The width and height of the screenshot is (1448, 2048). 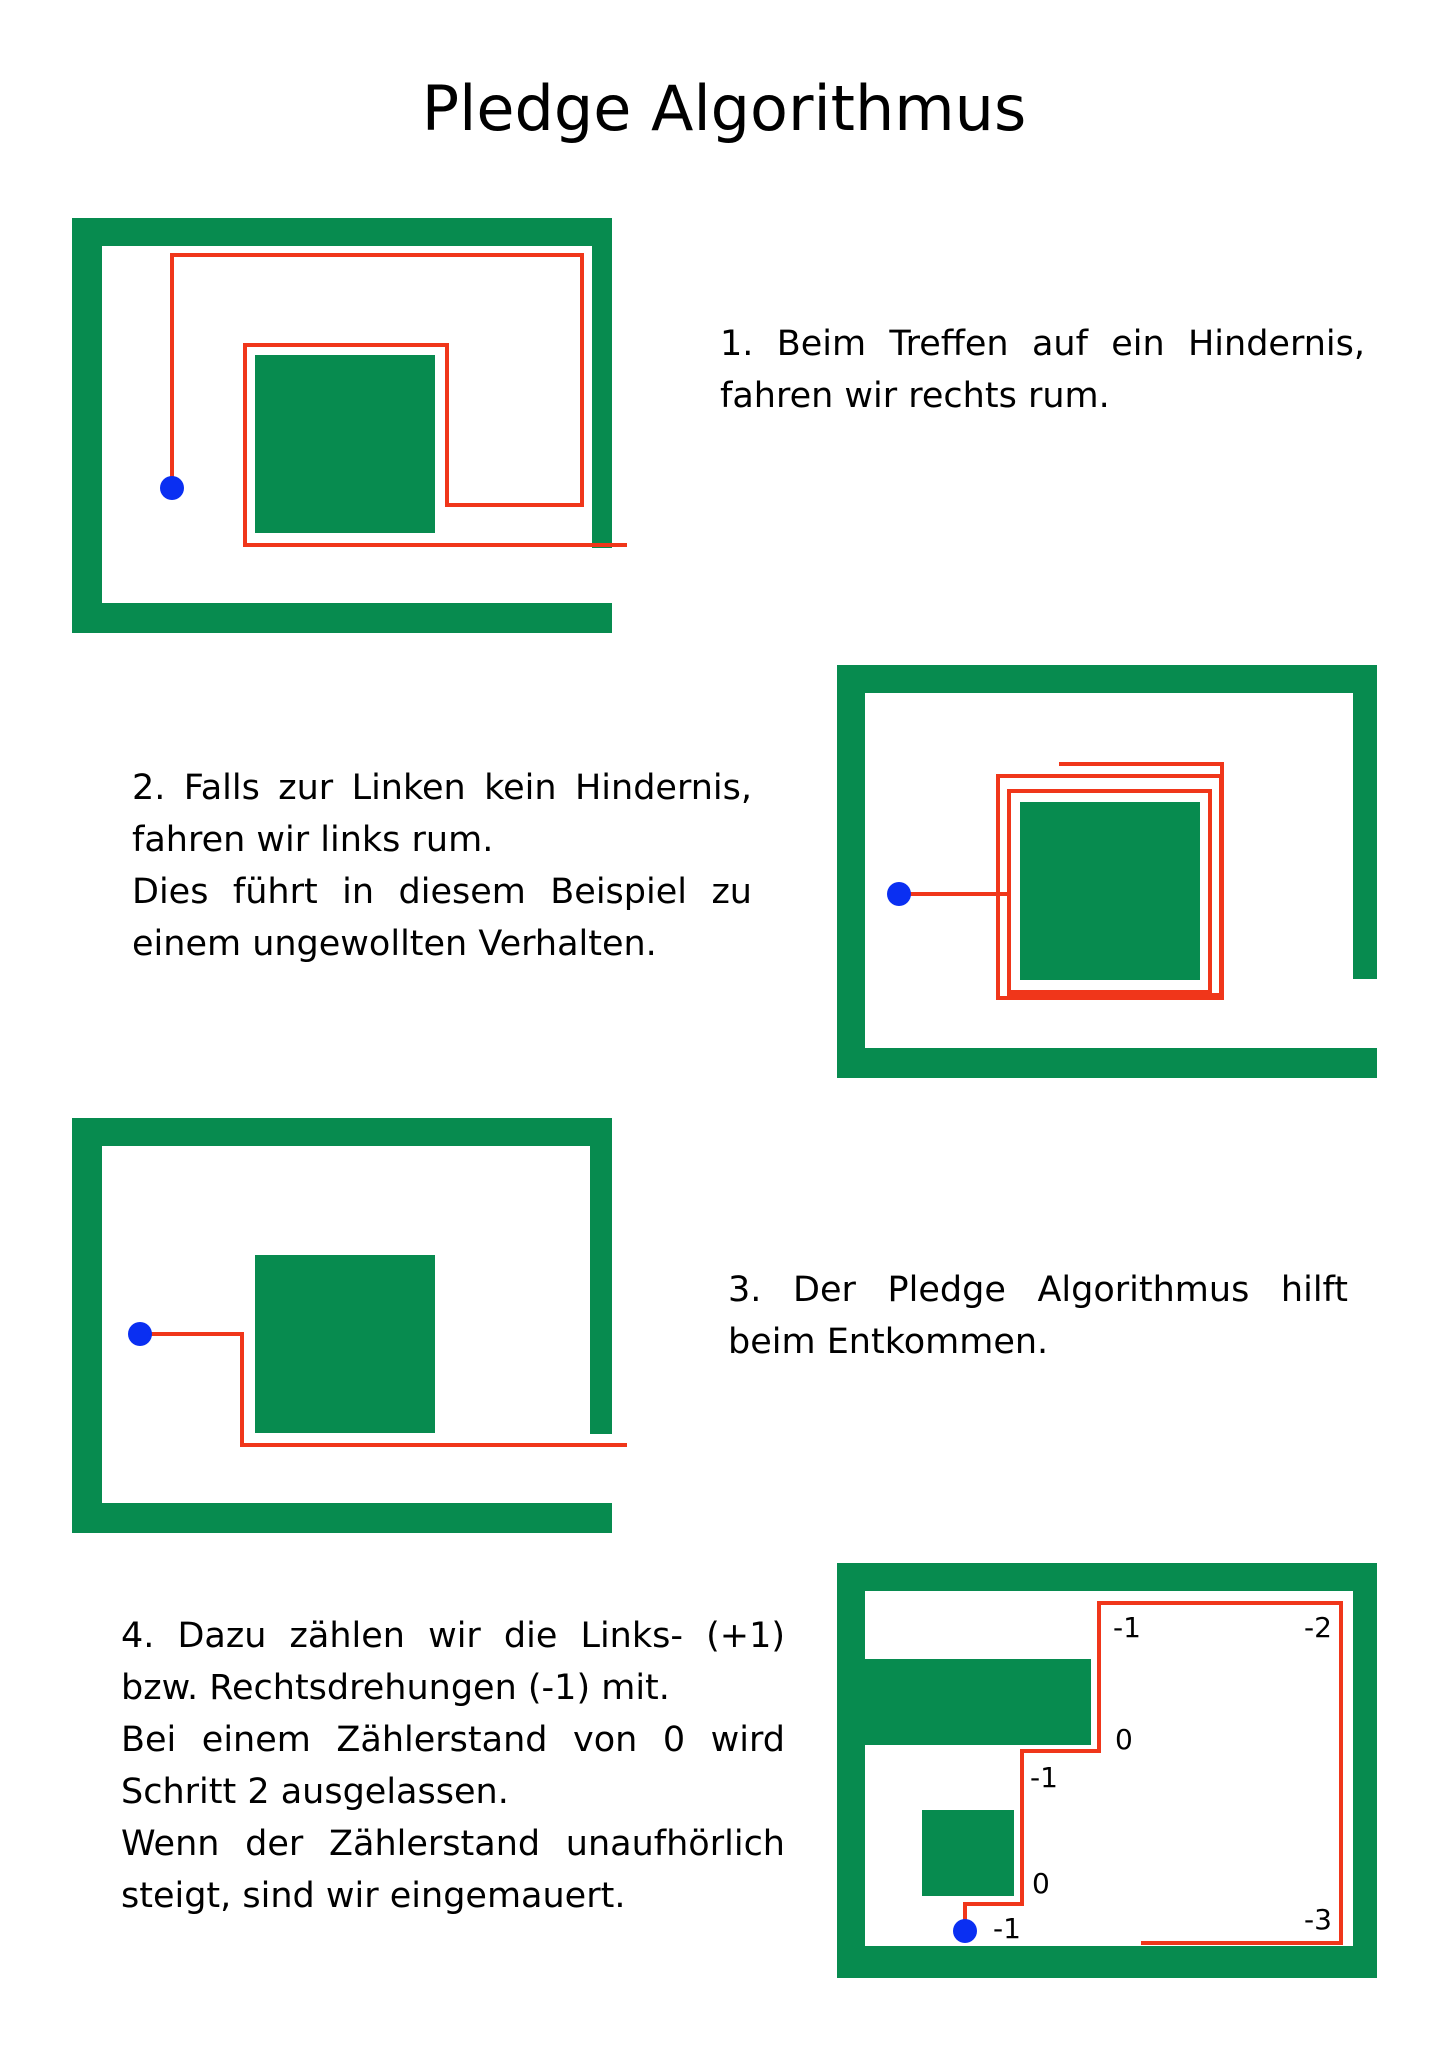 I want to click on text-line: einem ungewollten Verhalten., so click(x=394, y=944).